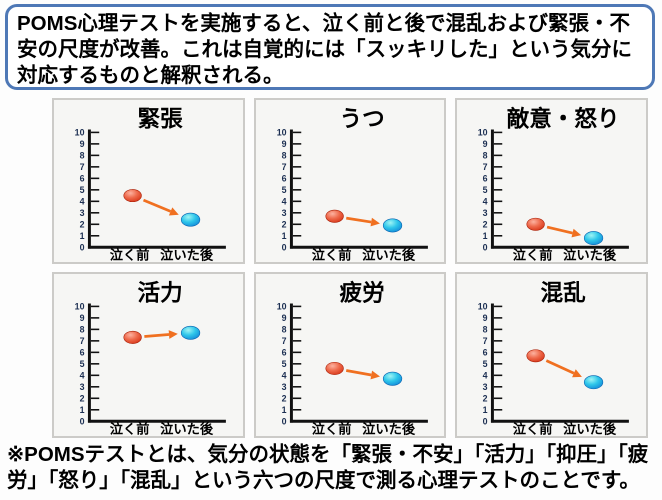 The height and width of the screenshot is (500, 662). I want to click on chart-panel-confusion: 混乱 0 1 2 3 4 5 6 7 8 9 10 泣く前 泣いた後, so click(551, 355).